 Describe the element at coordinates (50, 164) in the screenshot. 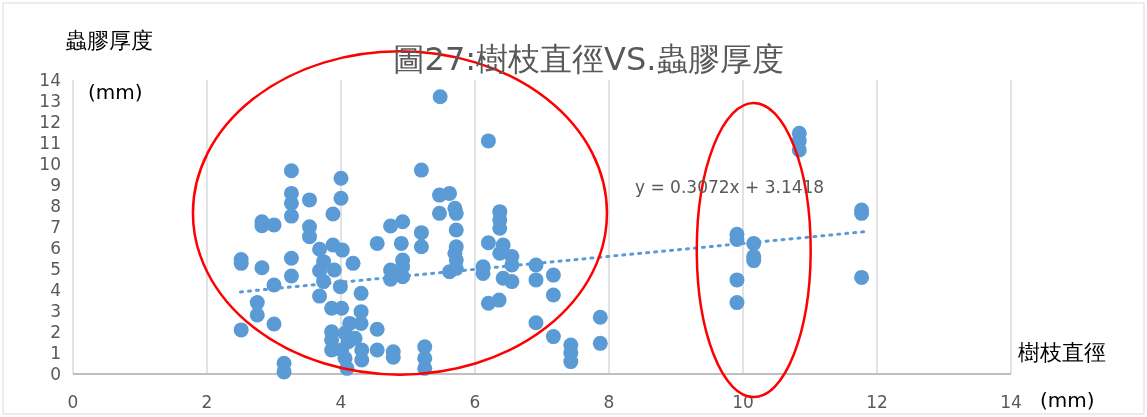

I see `y-tick-label: 10` at that location.